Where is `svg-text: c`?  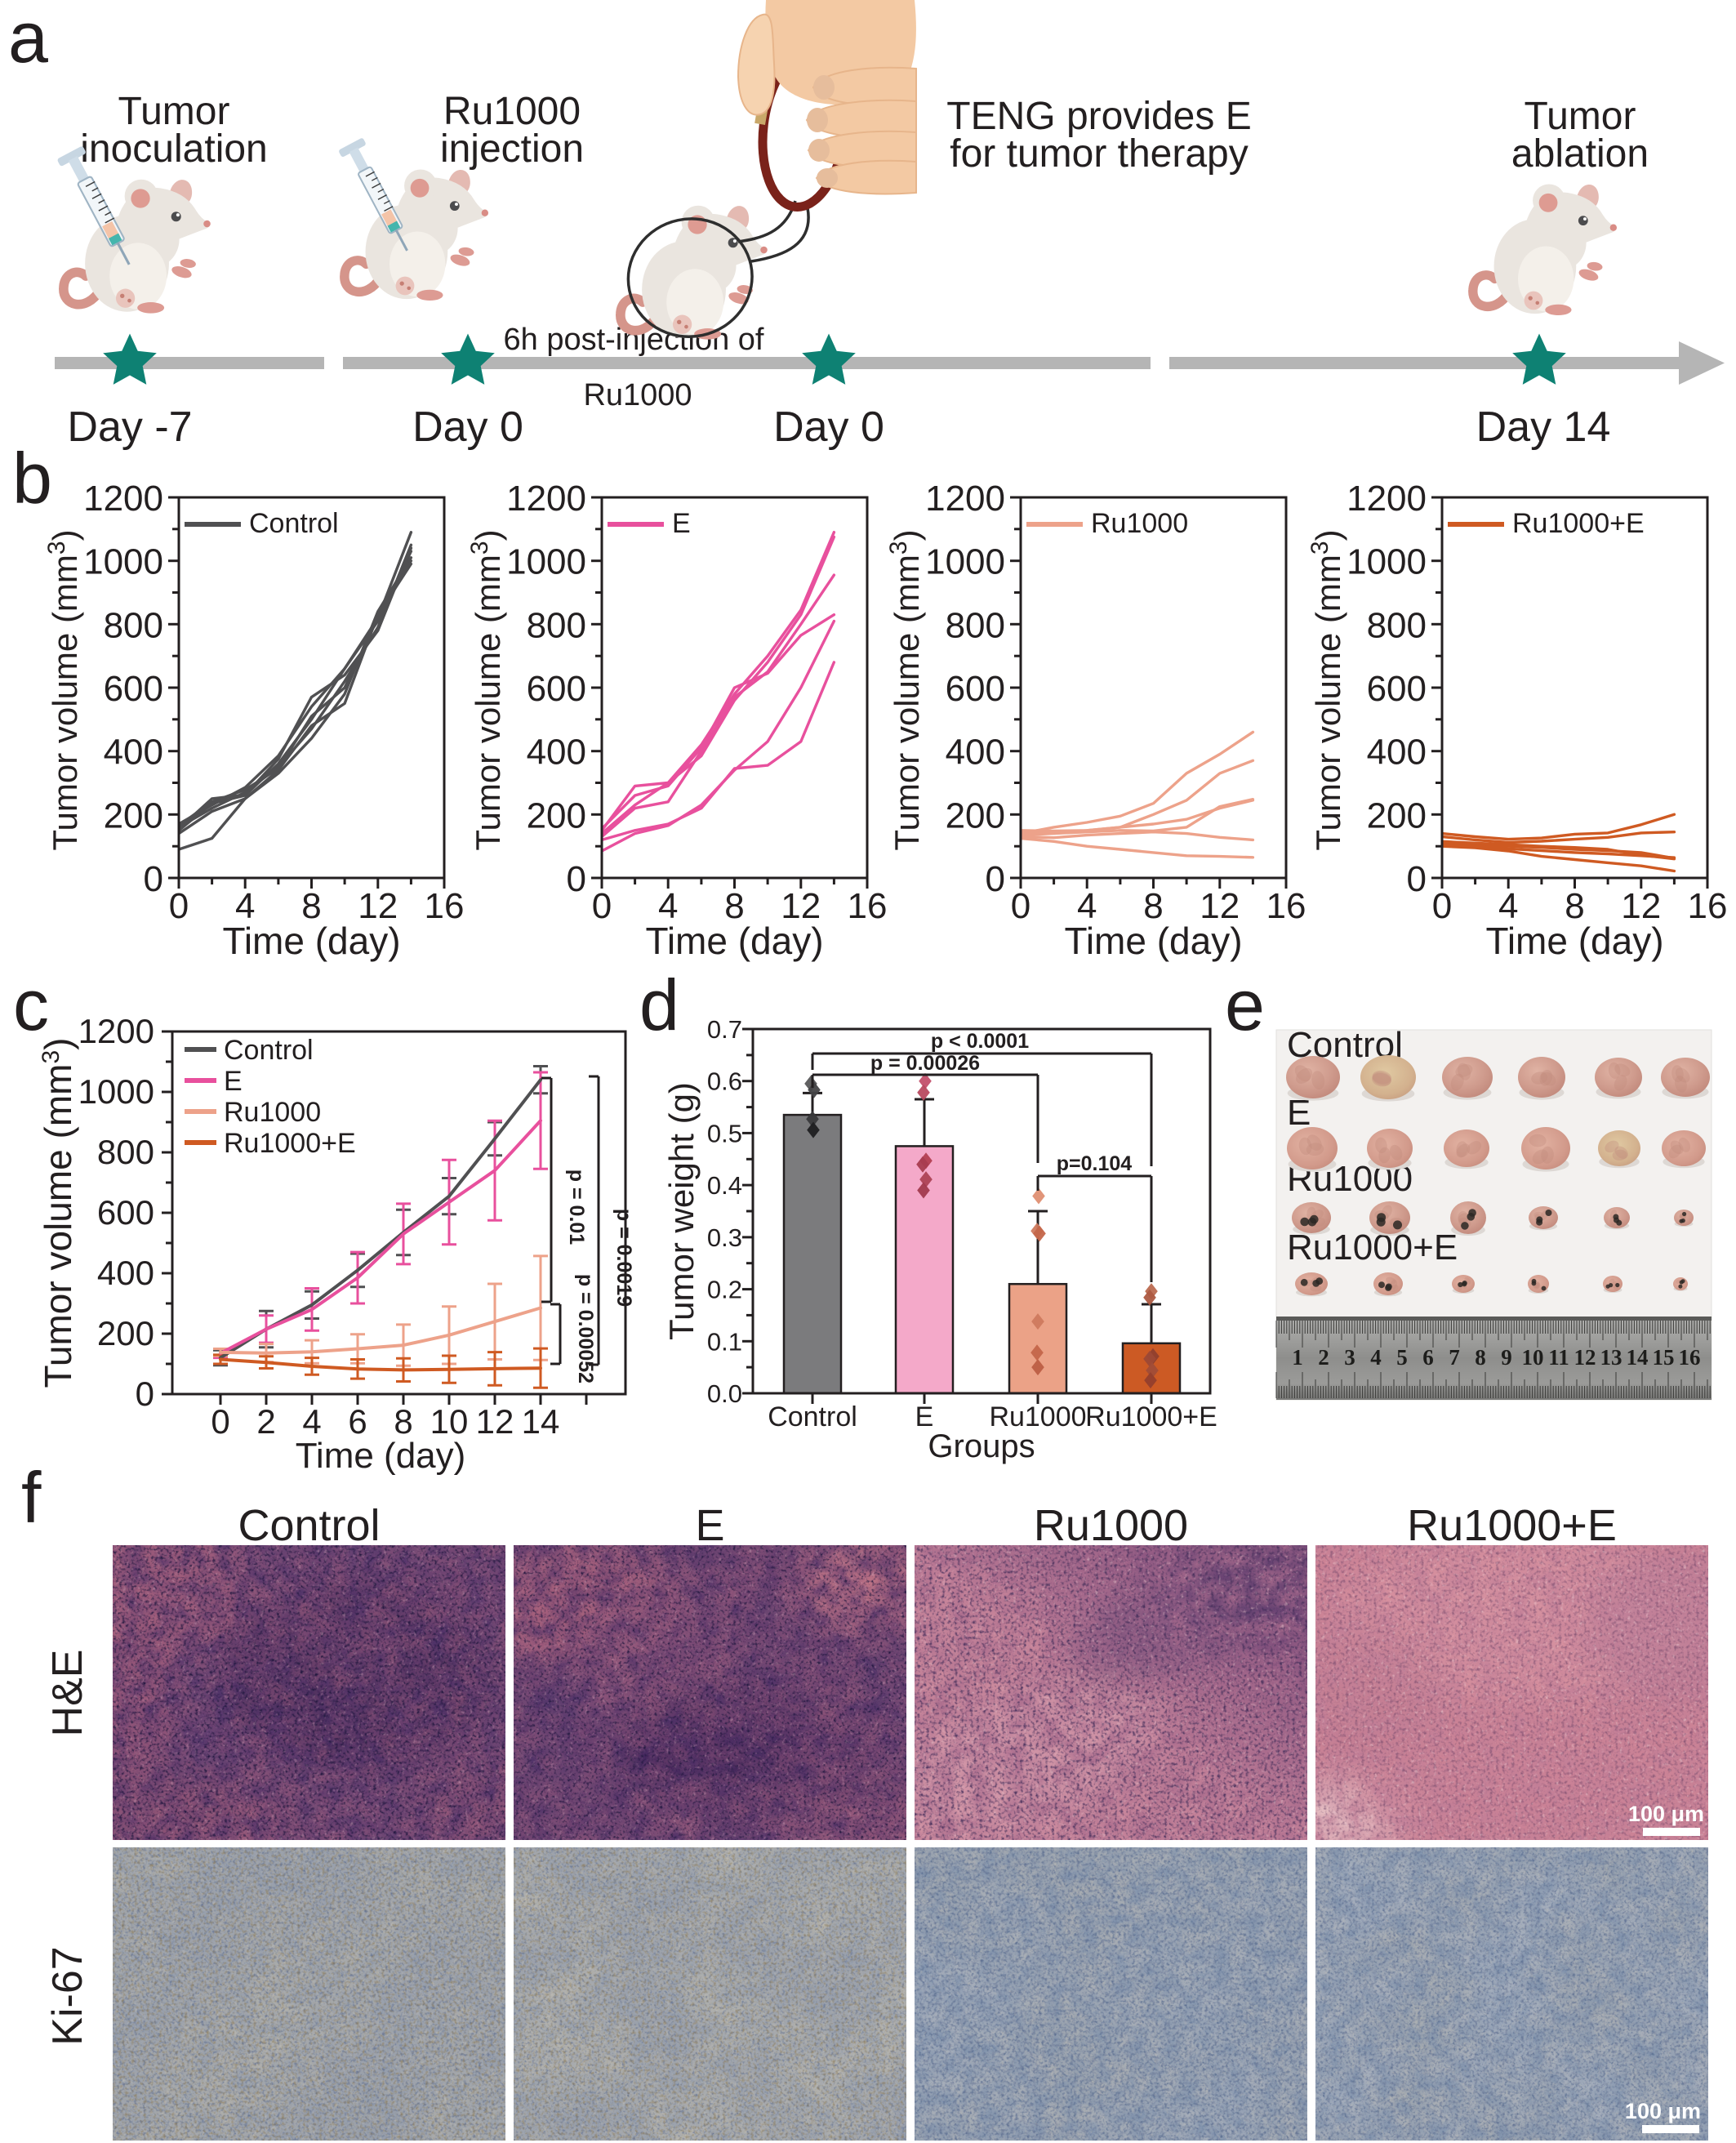 svg-text: c is located at coordinates (31, 1005).